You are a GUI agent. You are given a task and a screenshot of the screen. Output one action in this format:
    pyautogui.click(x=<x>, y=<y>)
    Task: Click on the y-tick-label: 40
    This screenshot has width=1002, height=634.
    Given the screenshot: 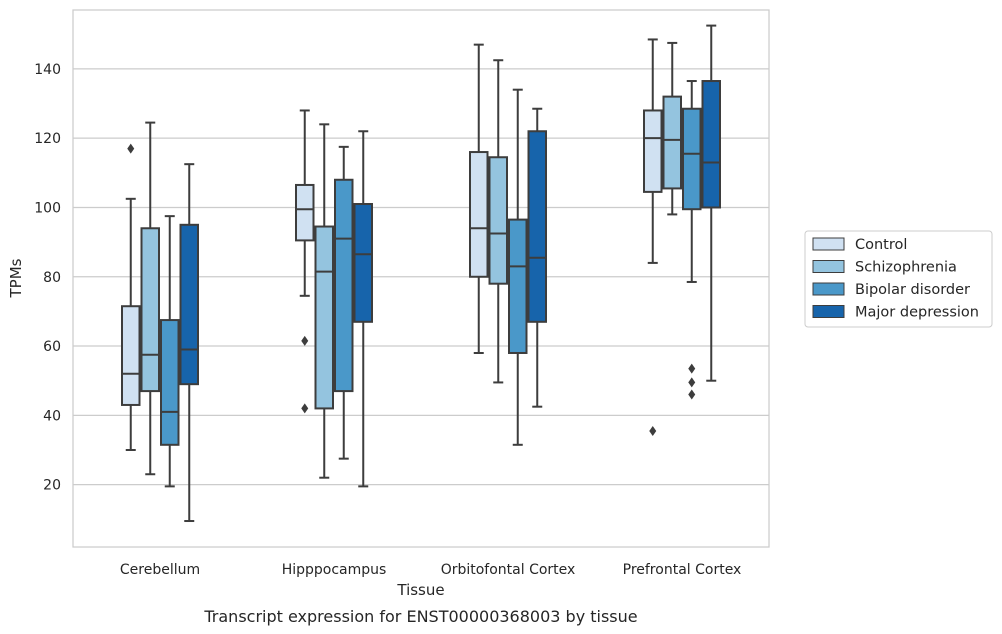 What is the action you would take?
    pyautogui.click(x=52, y=416)
    